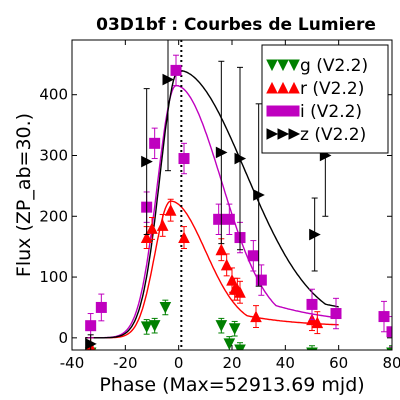 This screenshot has width=400, height=400. What do you see at coordinates (334, 66) in the screenshot?
I see `legend-label: g (V2.2)` at bounding box center [334, 66].